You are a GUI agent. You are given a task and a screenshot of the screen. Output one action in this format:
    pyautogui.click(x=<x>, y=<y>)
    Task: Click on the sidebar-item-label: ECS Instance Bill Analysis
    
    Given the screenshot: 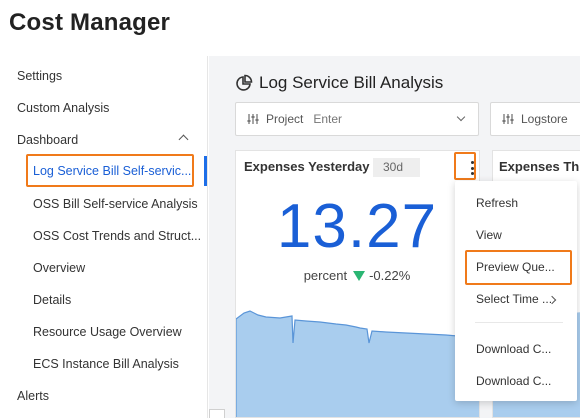 What is the action you would take?
    pyautogui.click(x=106, y=364)
    